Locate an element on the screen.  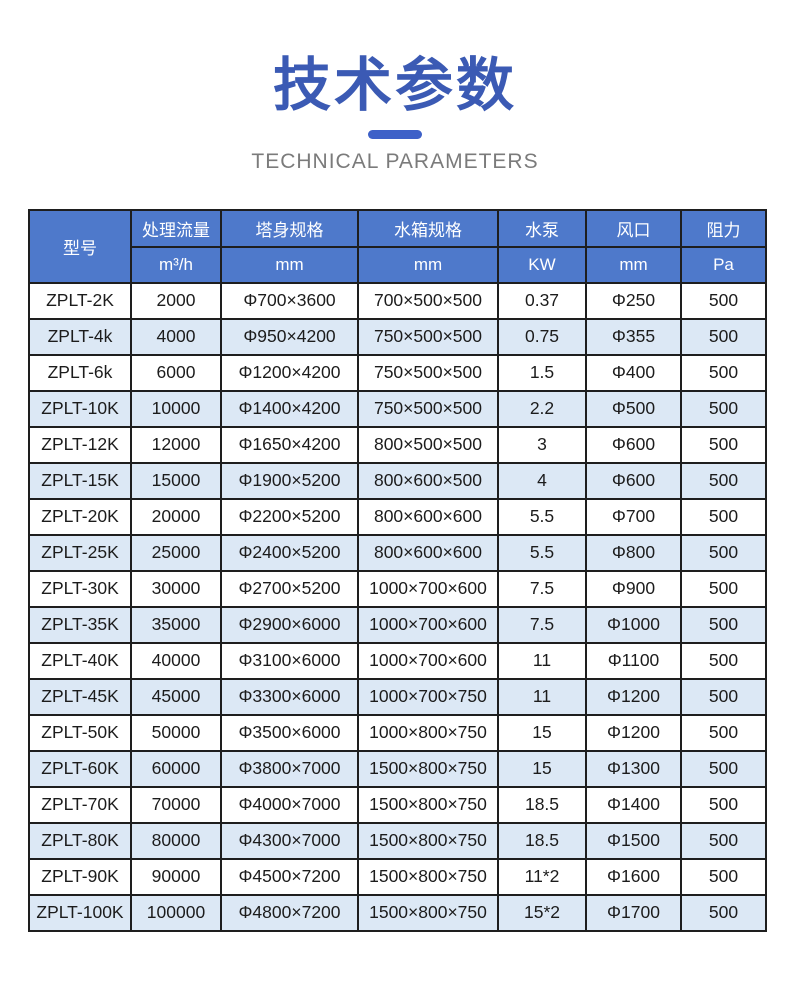
table-cell: ZPLT-10K is located at coordinates (80, 408).